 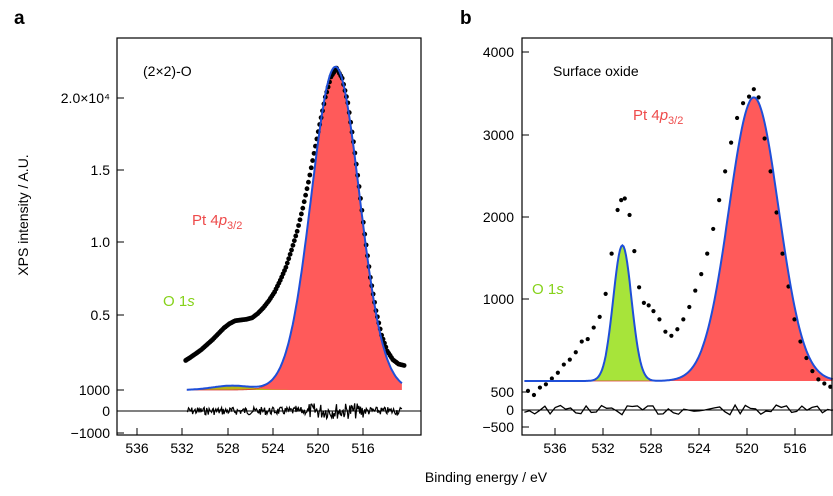 What do you see at coordinates (486, 477) in the screenshot?
I see `x-axis-title: Binding energy / eV` at bounding box center [486, 477].